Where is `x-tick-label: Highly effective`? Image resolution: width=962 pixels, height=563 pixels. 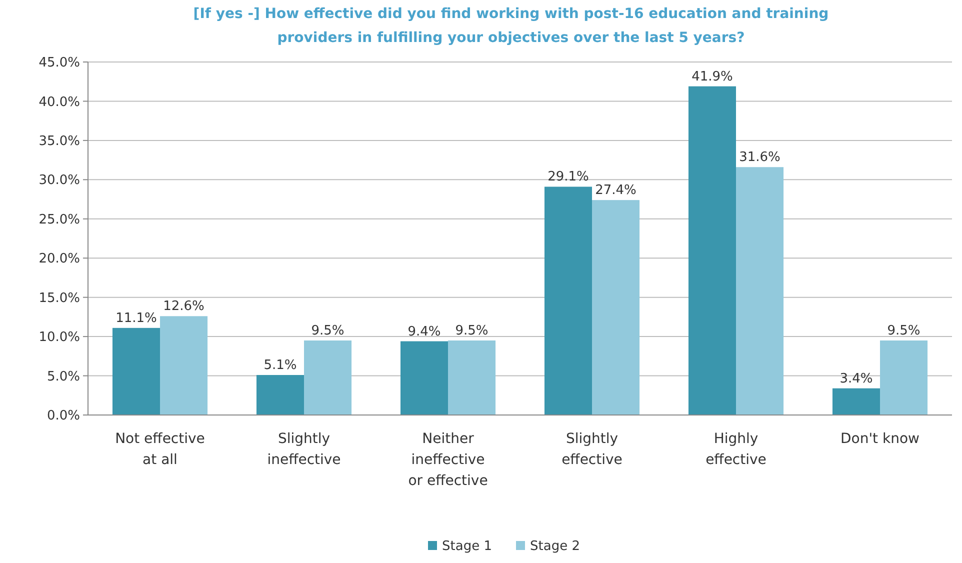
x-tick-label: Highly effective is located at coordinates (736, 449).